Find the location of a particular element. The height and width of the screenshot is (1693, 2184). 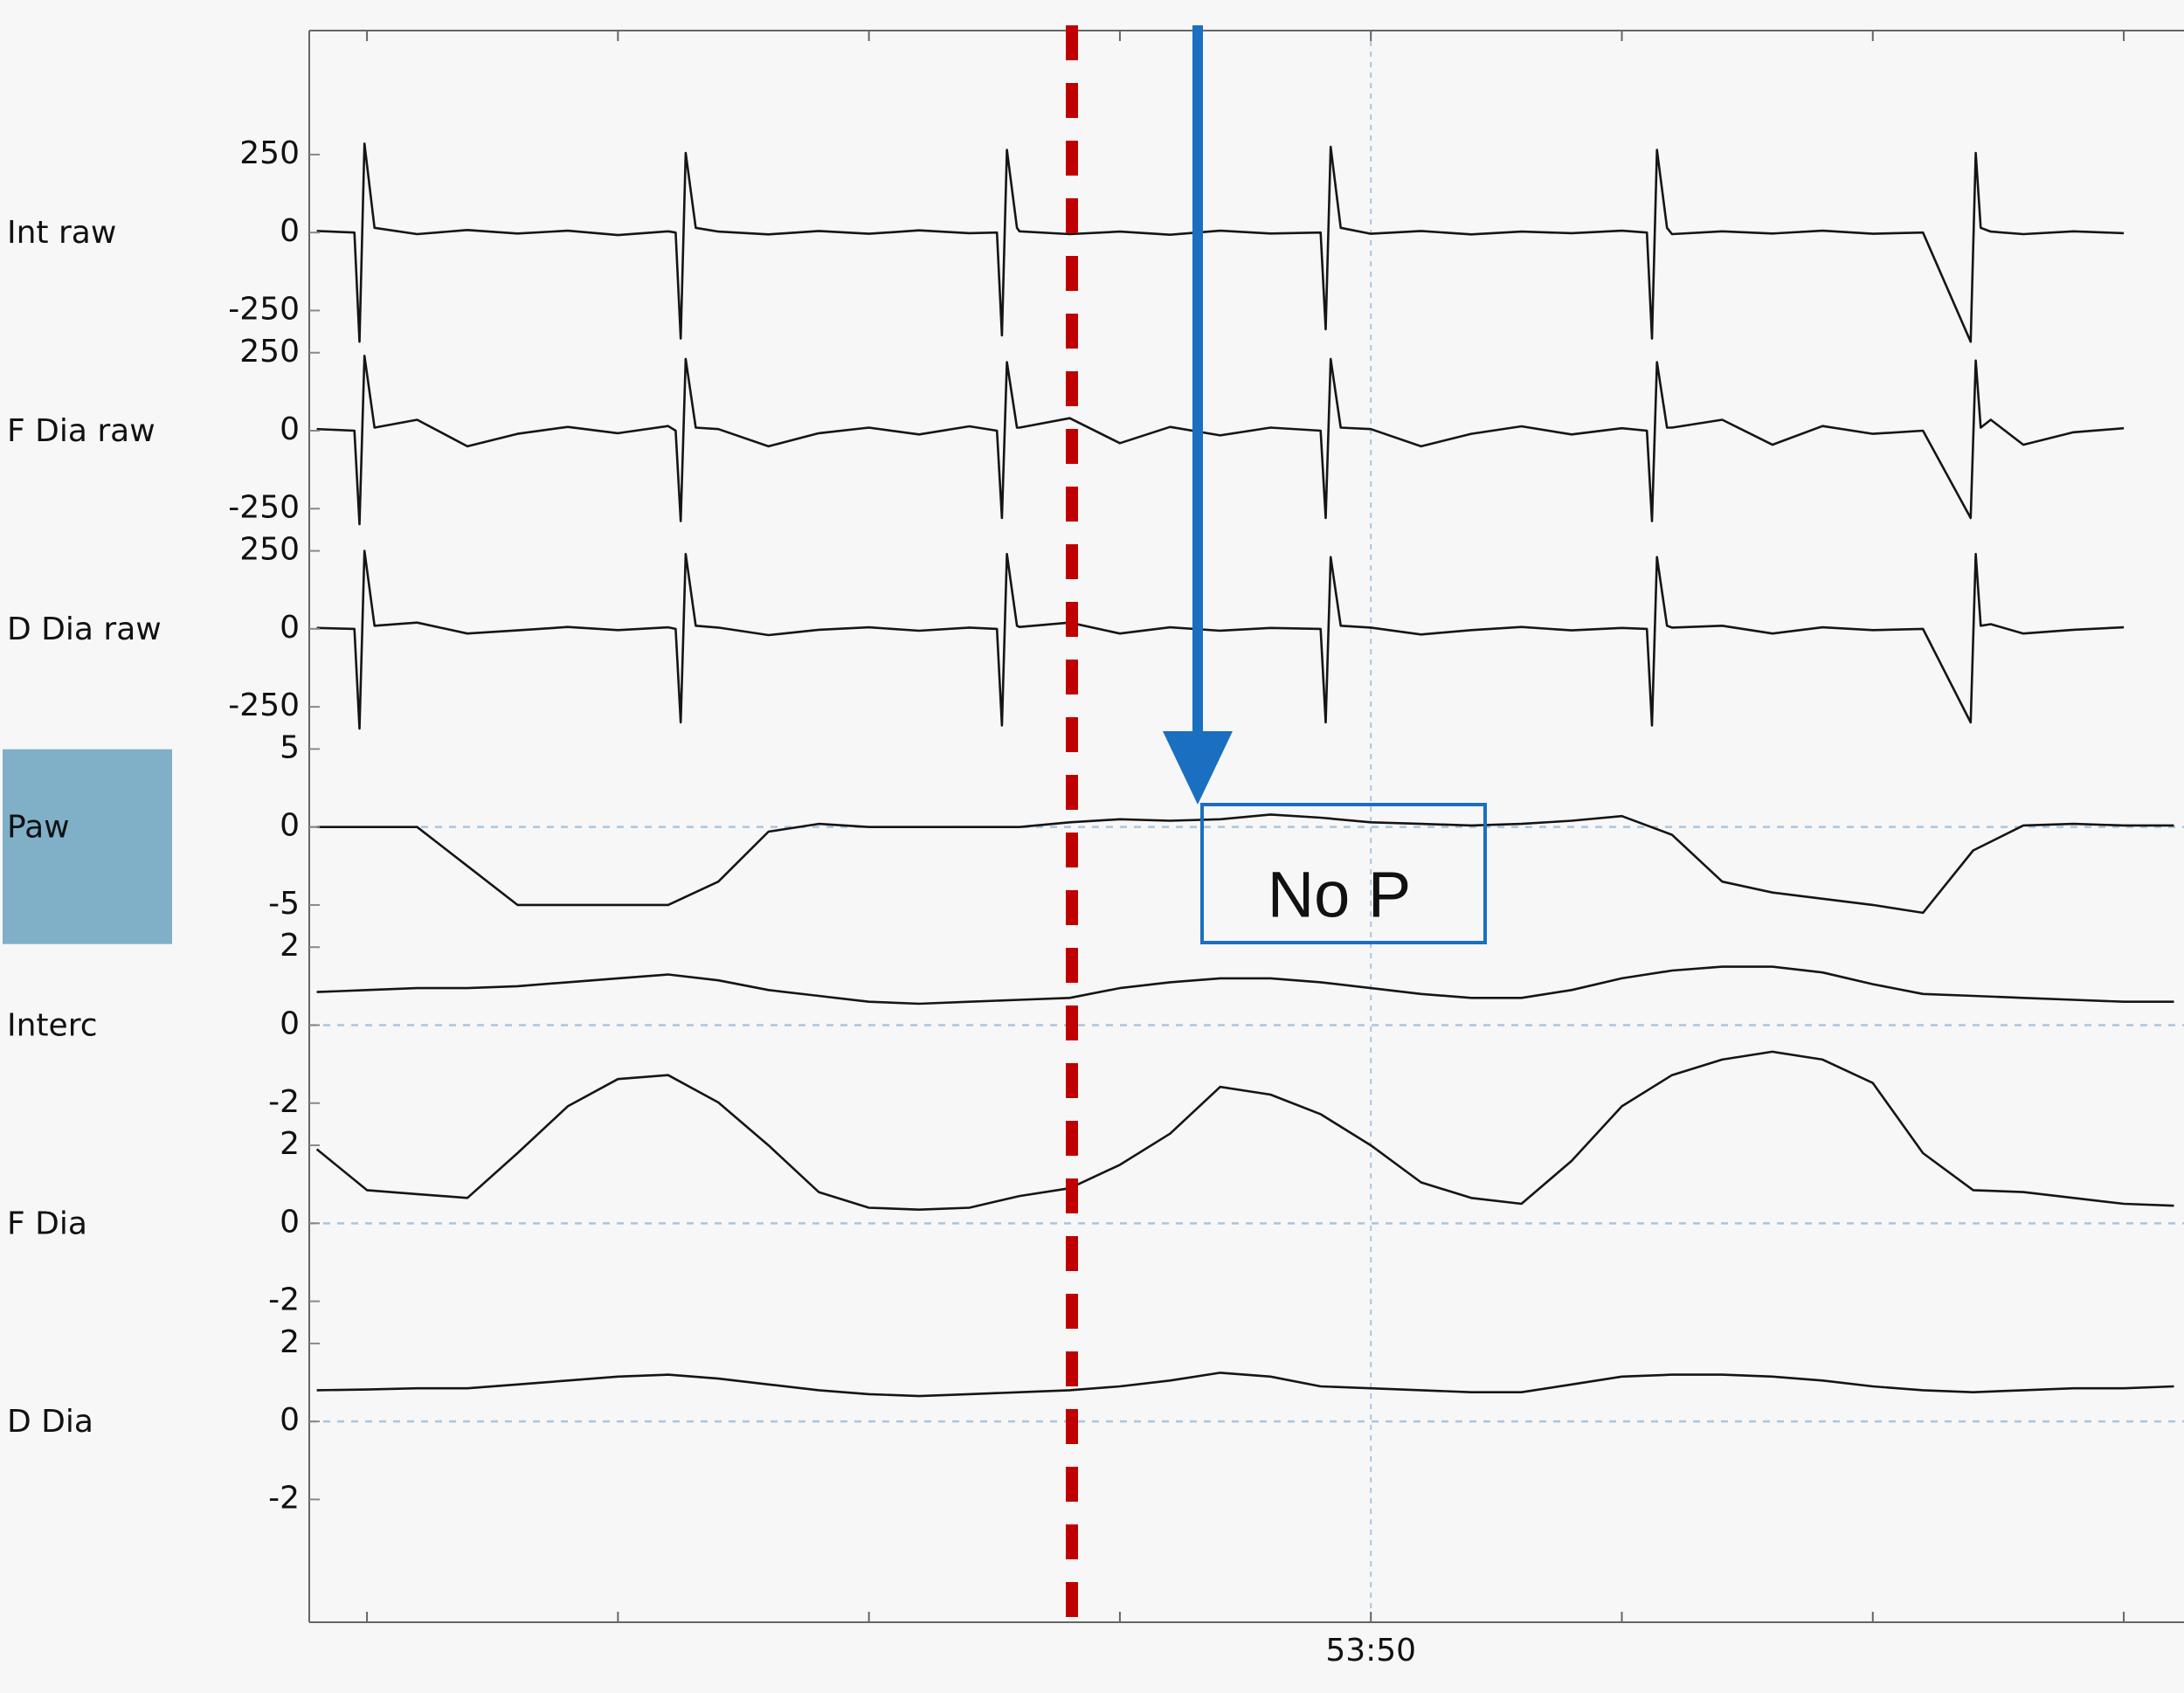

annotation-clip: No P is located at coordinates (1340, 895).